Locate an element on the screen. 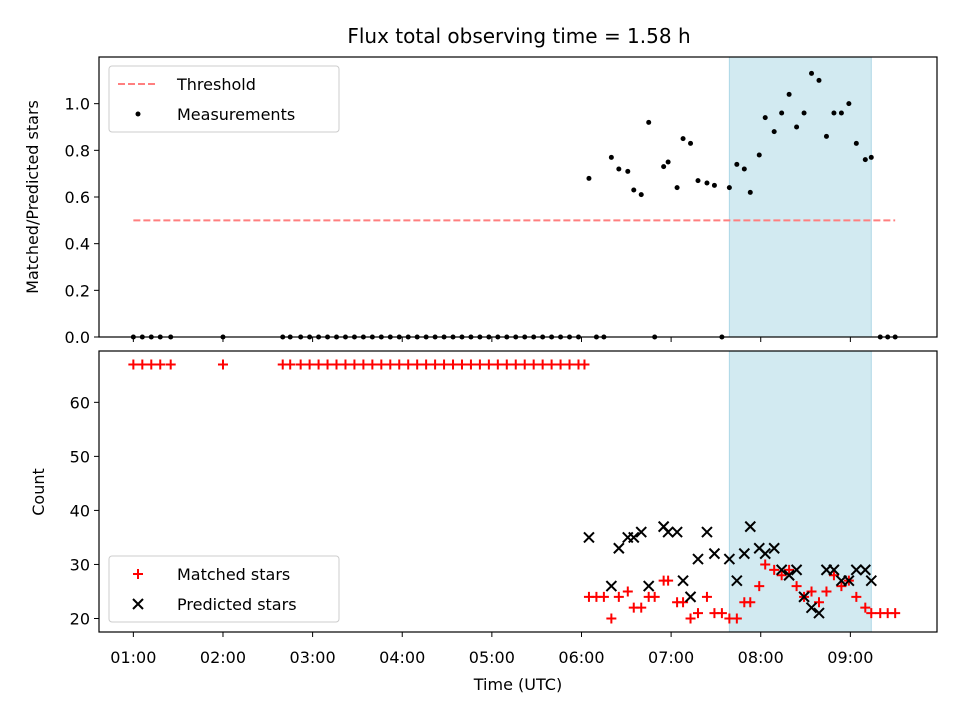 Image resolution: width=960 pixels, height=720 pixels. legend-box is located at coordinates (224, 589).